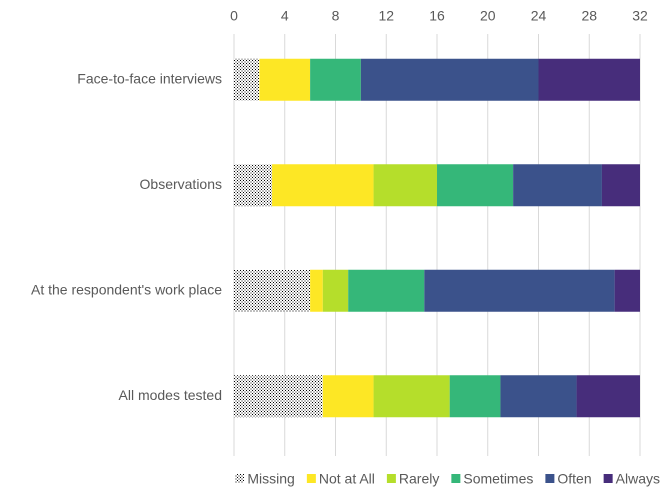 This screenshot has height=490, width=667. What do you see at coordinates (437, 16) in the screenshot?
I see `x-tick-label: 16` at bounding box center [437, 16].